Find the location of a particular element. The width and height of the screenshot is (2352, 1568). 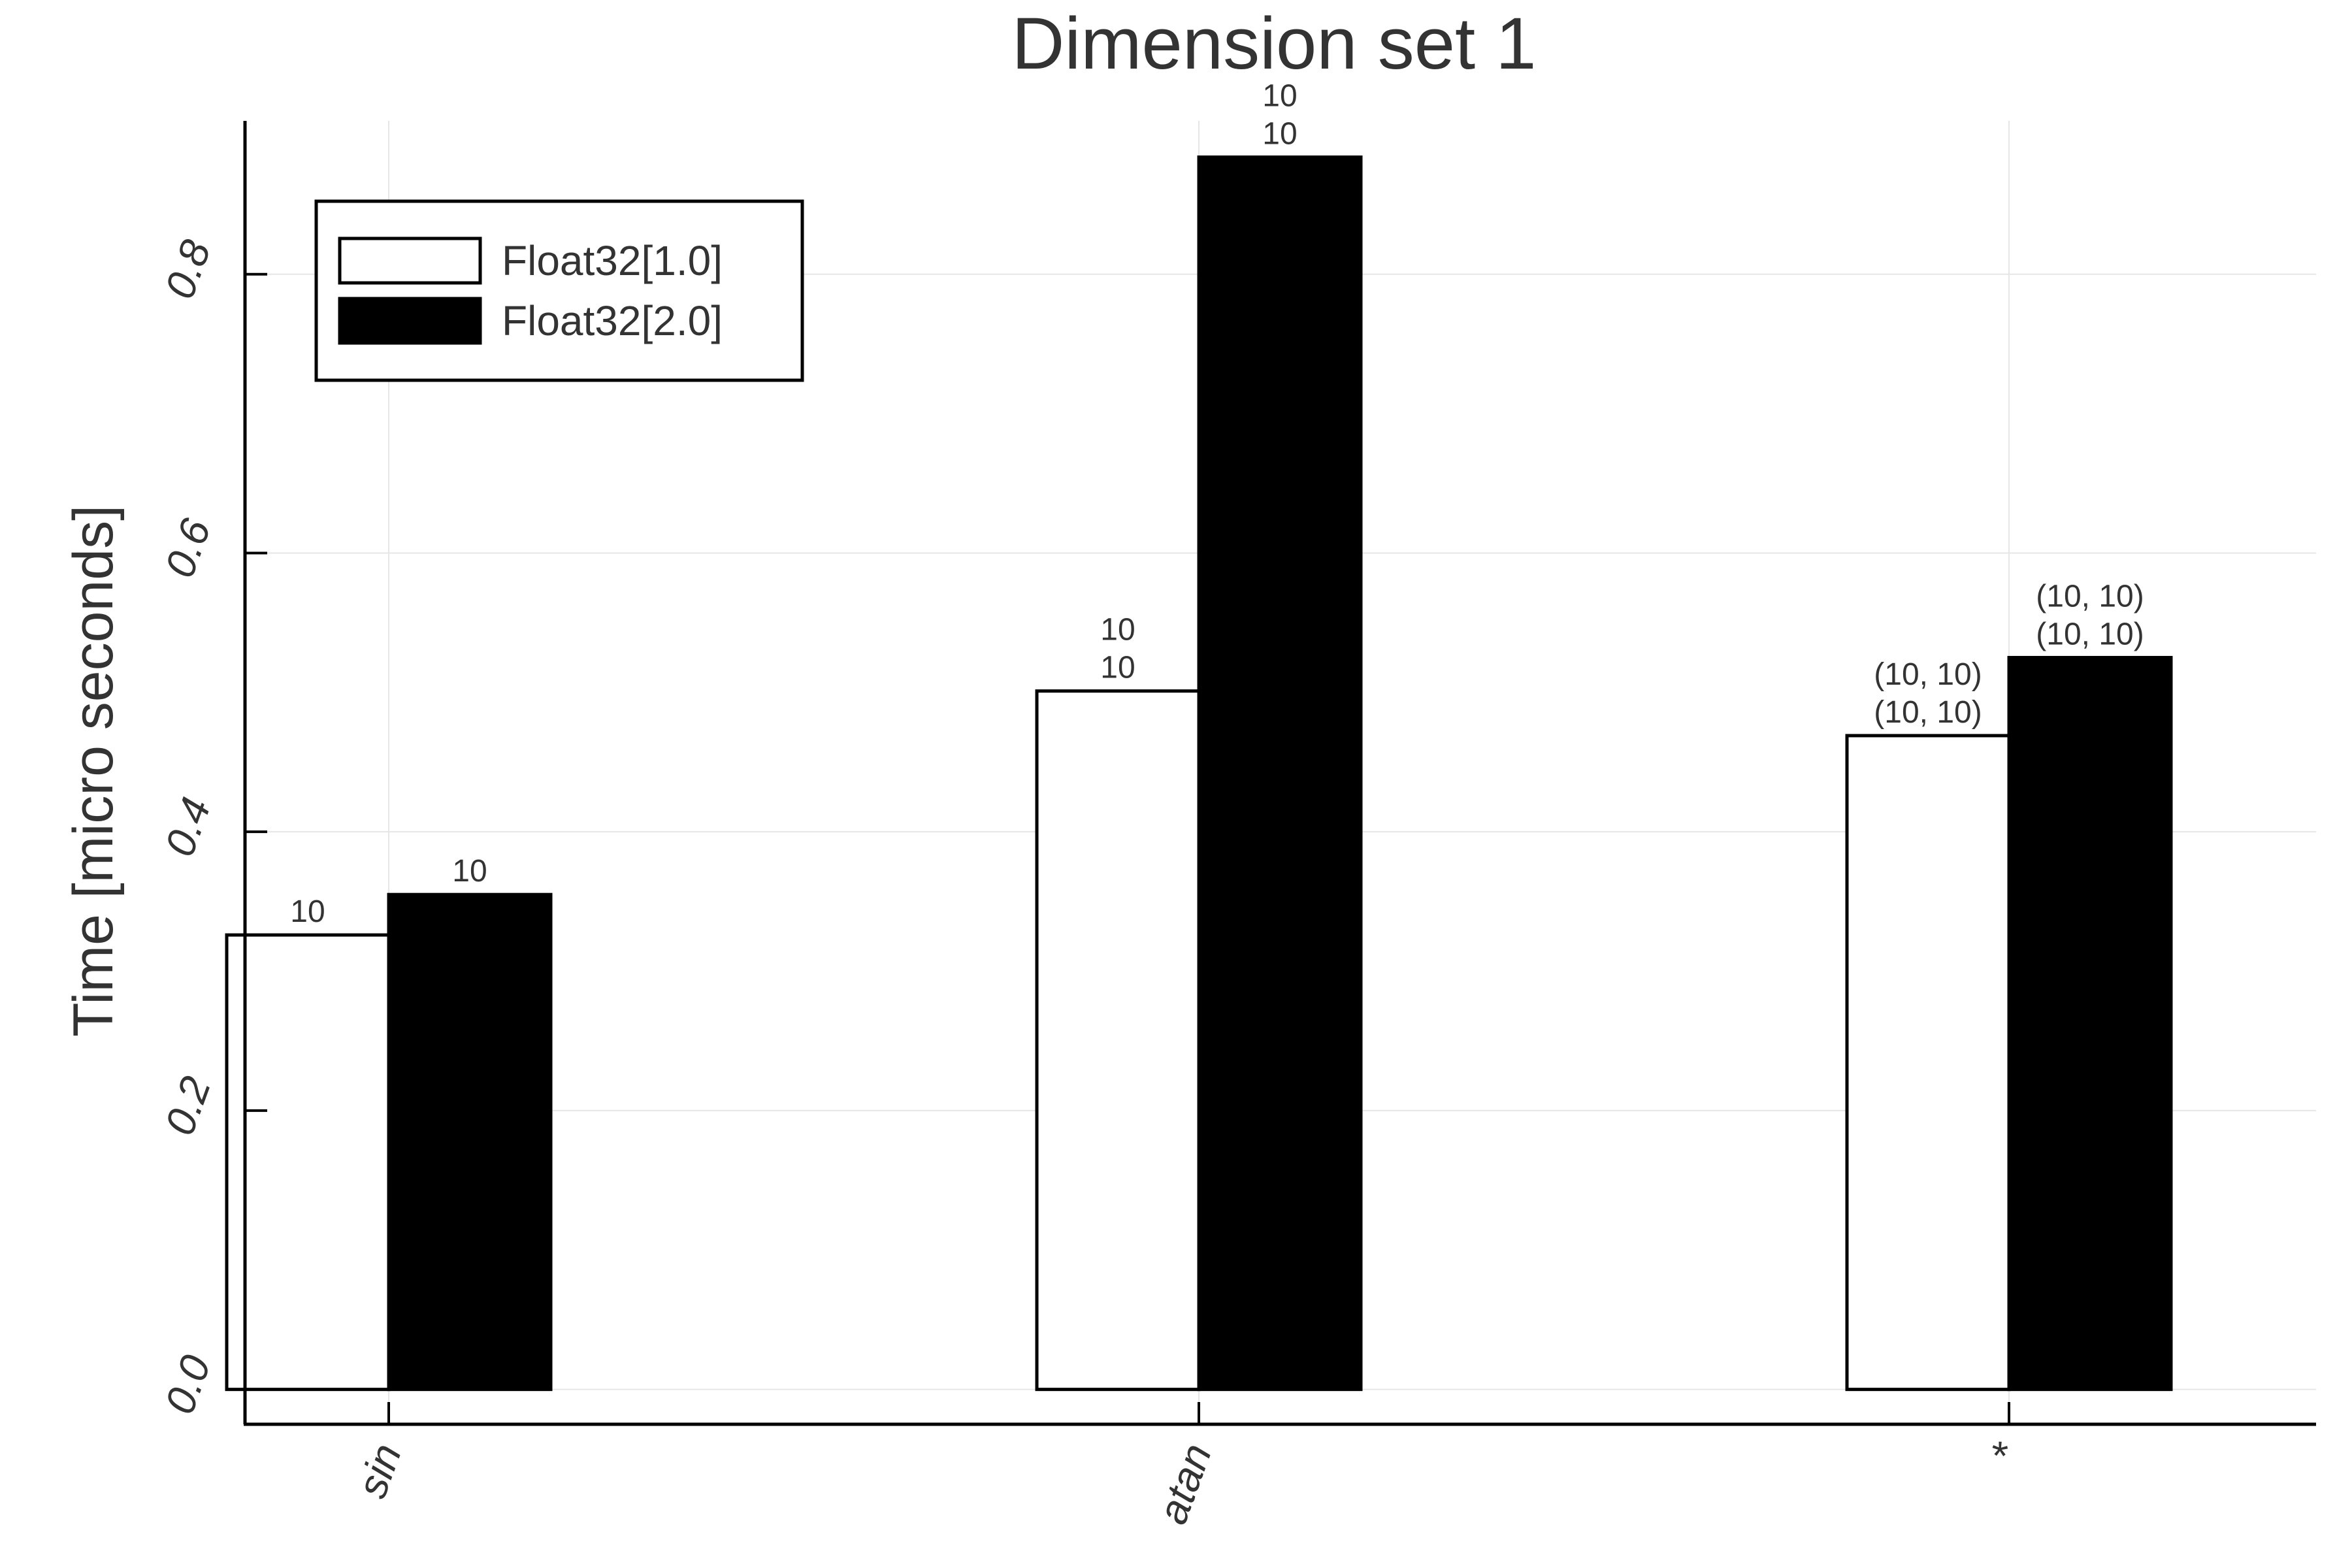

y-tick-label-3: 0.6 is located at coordinates (187, 547).